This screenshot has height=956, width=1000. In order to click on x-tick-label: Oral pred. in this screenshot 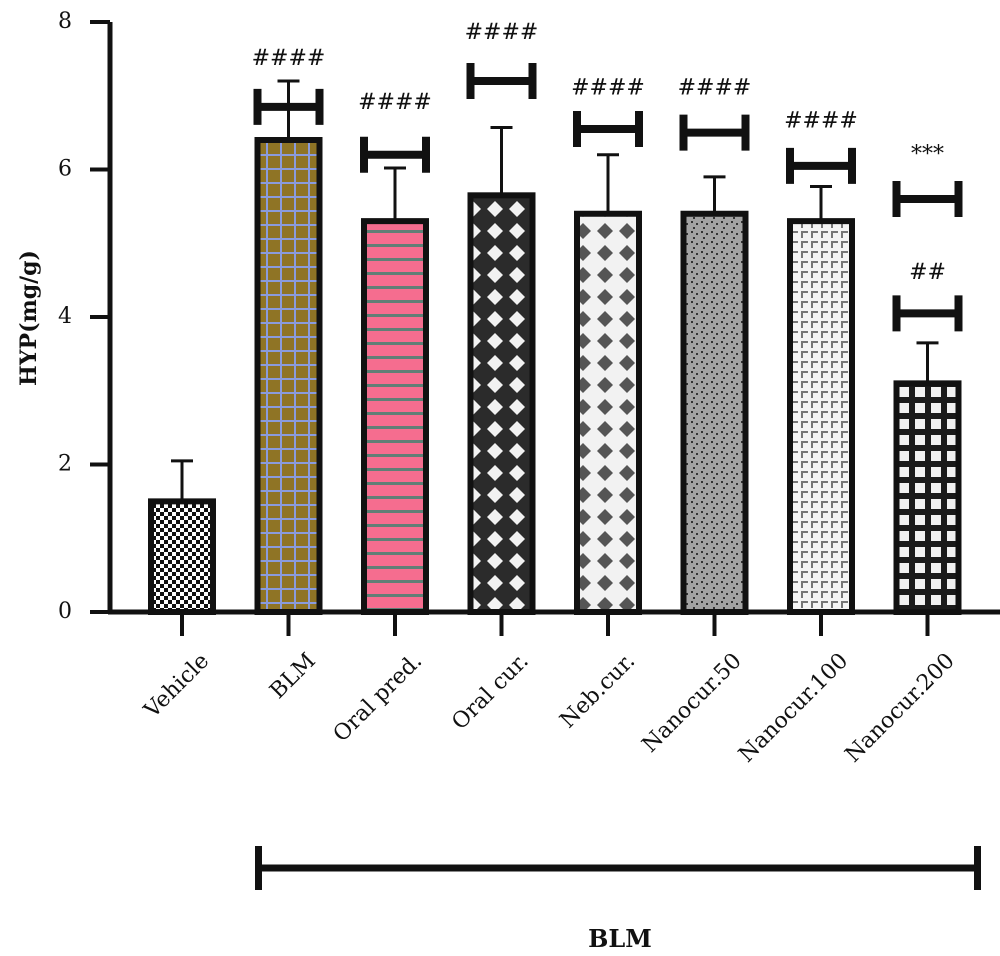, I will do `click(378, 698)`.